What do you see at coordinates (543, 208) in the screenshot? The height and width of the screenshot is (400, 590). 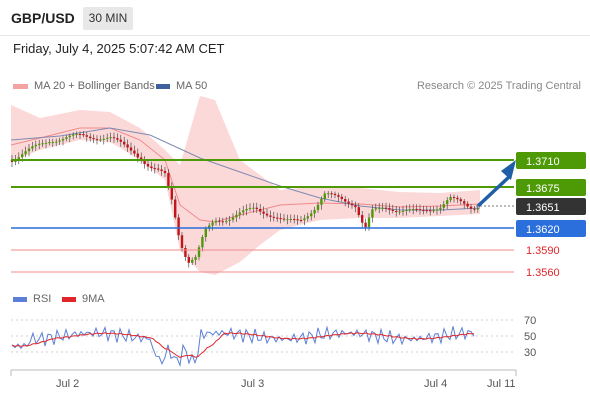 I see `current-price-text: 1.3651` at bounding box center [543, 208].